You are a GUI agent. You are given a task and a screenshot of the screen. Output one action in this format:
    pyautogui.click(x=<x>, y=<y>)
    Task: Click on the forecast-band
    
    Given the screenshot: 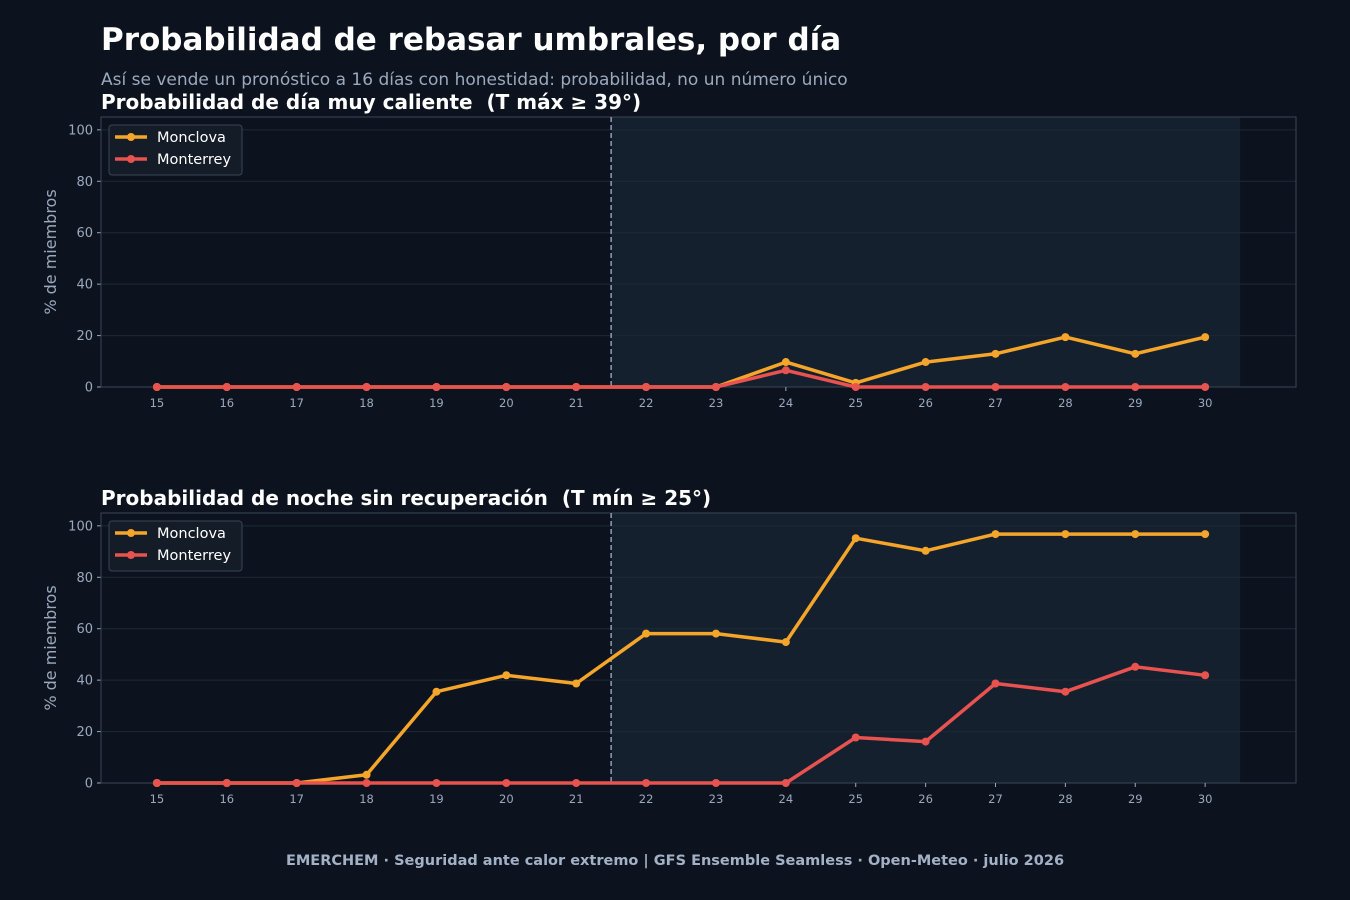 What is the action you would take?
    pyautogui.click(x=926, y=252)
    